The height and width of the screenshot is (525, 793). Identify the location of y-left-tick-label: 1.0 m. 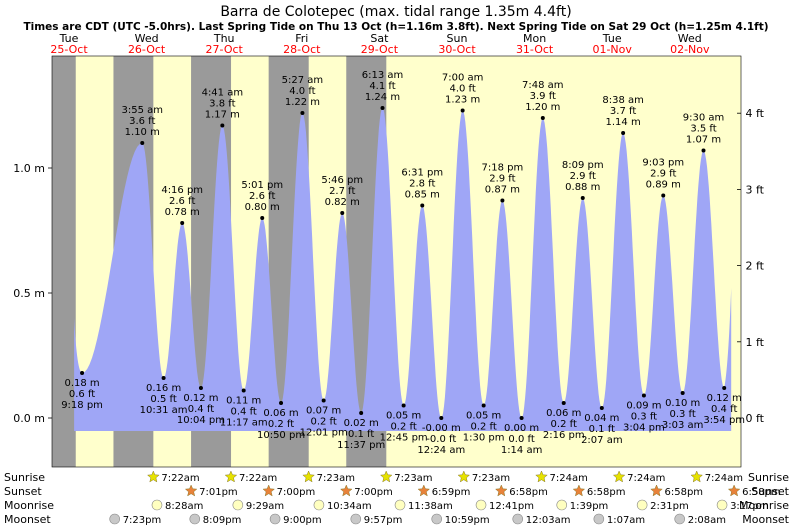
(29, 168).